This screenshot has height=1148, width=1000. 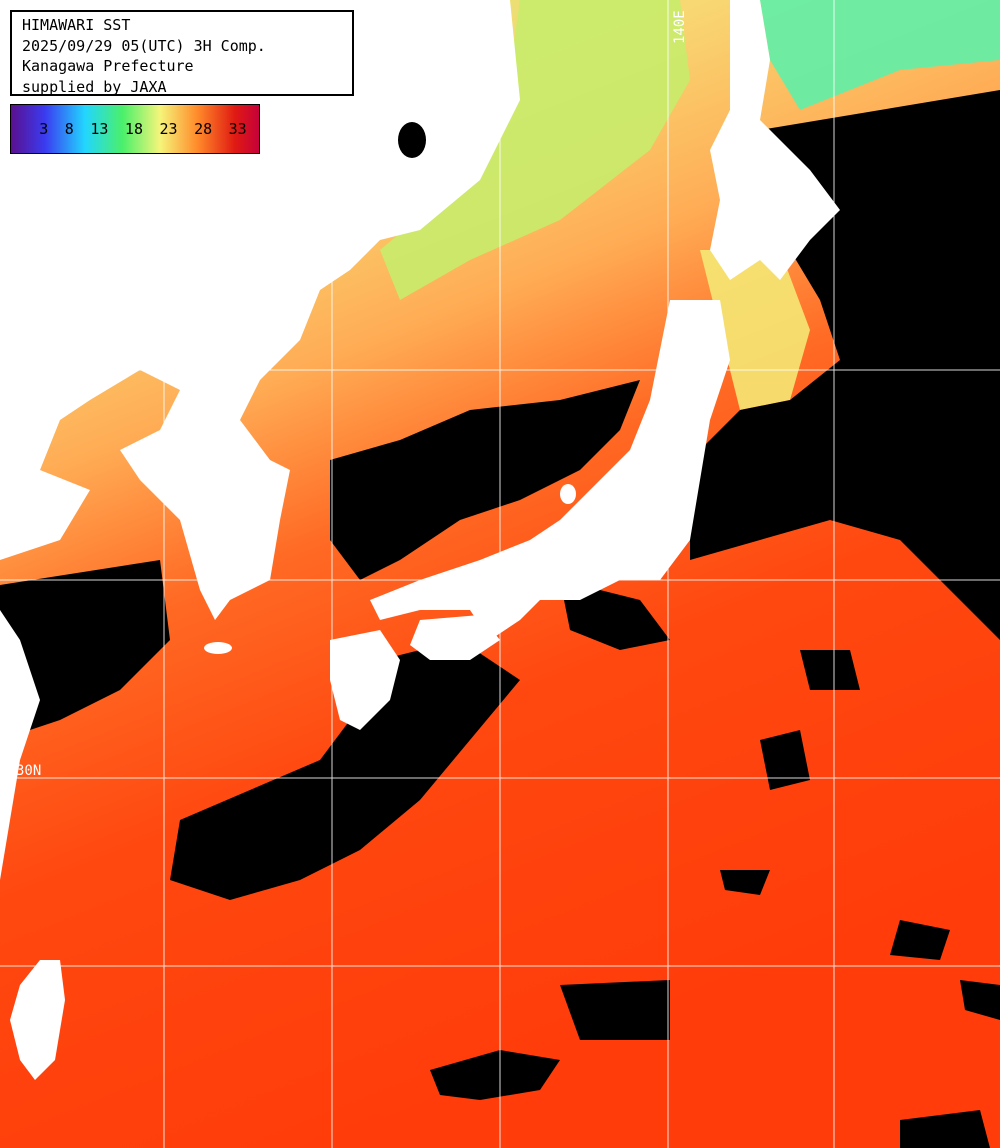 What do you see at coordinates (20, 745) in the screenshot?
I see `china-coast` at bounding box center [20, 745].